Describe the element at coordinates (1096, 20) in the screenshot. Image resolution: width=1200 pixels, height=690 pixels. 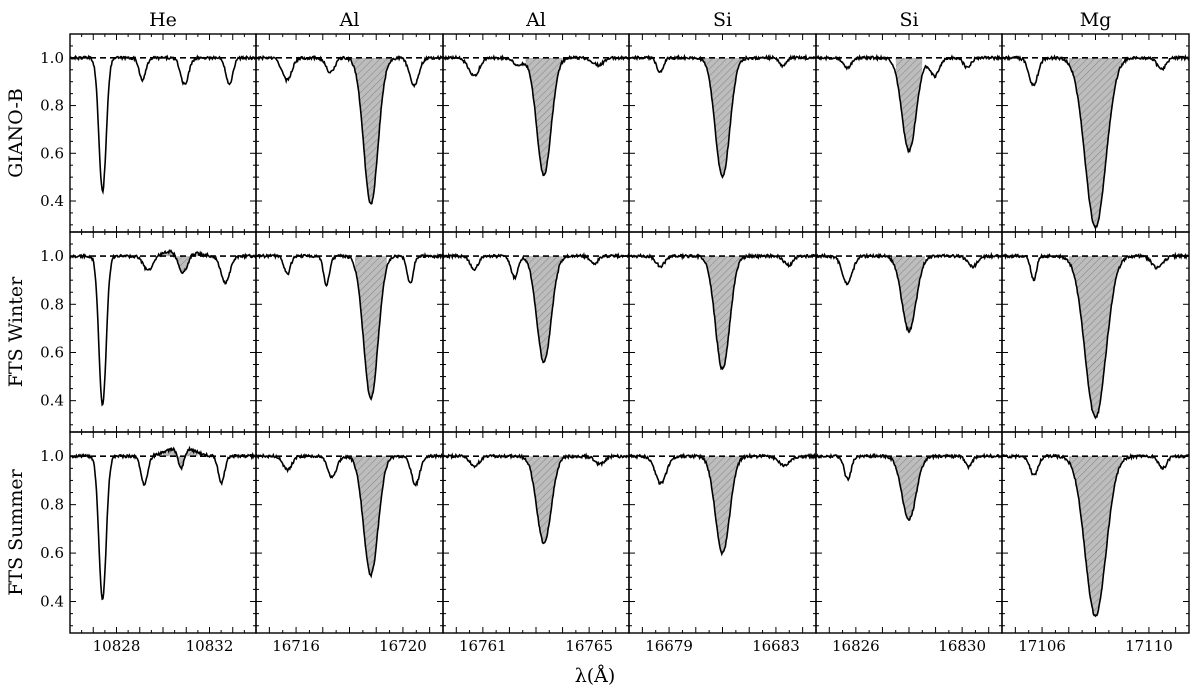
I see `column-title-6: Mg` at that location.